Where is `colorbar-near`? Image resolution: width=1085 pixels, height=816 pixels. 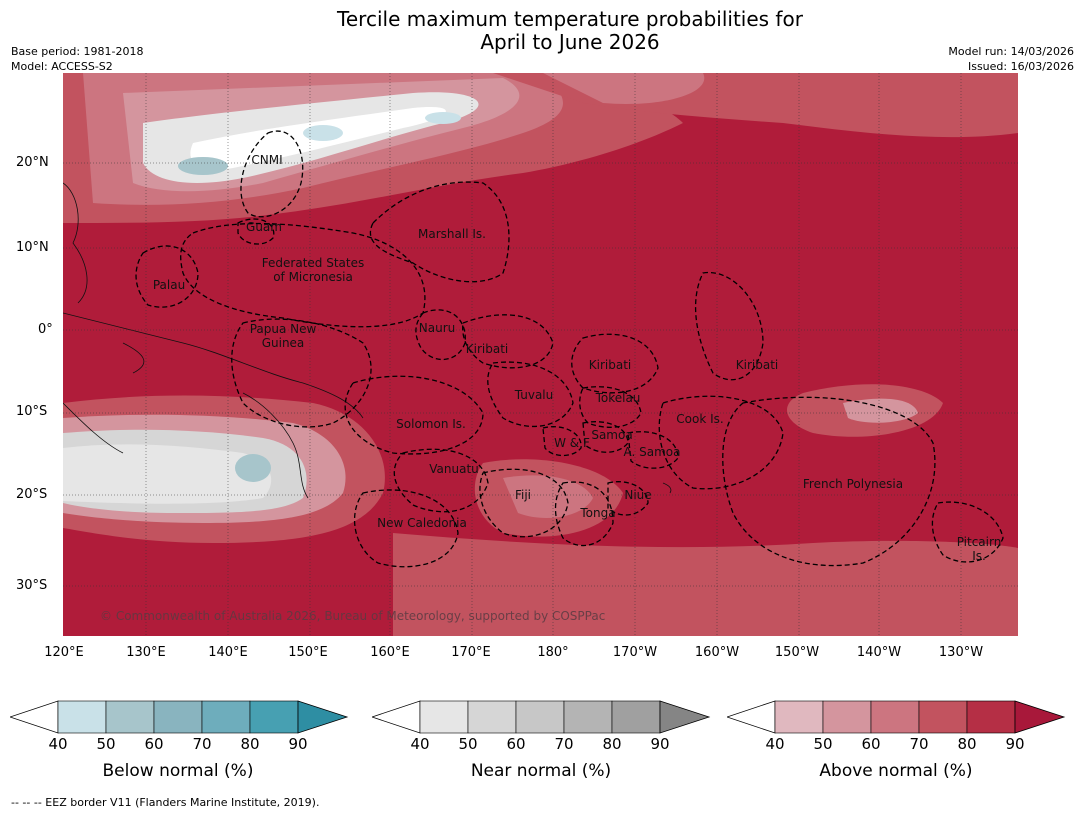
colorbar-near is located at coordinates (541, 719).